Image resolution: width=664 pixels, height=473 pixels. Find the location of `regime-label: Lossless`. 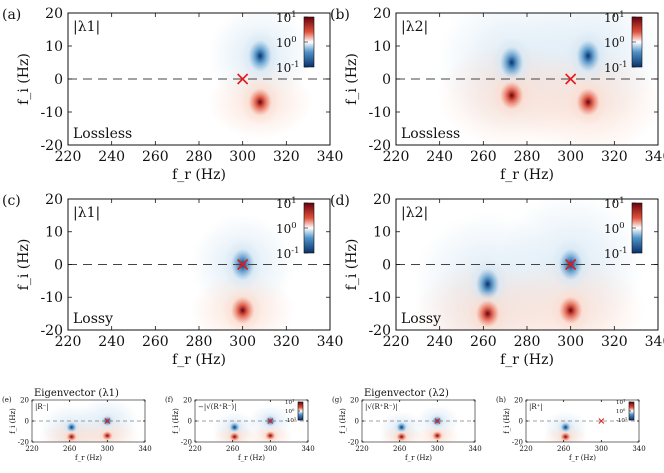

regime-label: Lossless is located at coordinates (430, 134).